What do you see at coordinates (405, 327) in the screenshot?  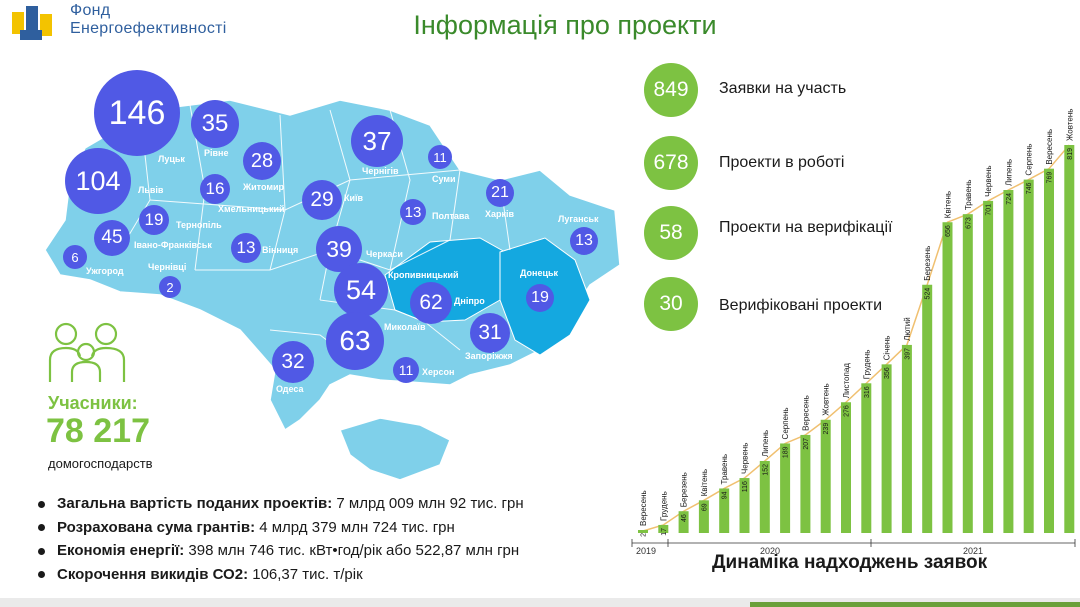 I see `oblast-label-mykolaiv: Миколаїв` at bounding box center [405, 327].